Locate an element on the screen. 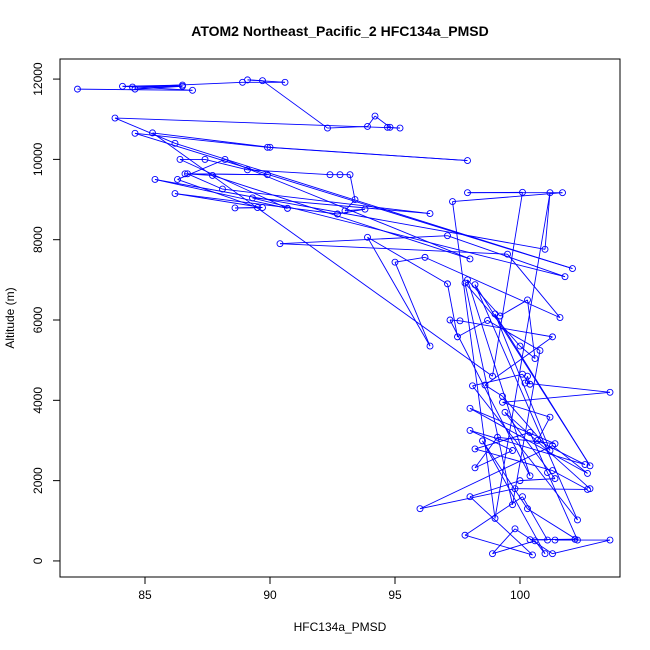 The height and width of the screenshot is (650, 650). y-tick-label: 10000 is located at coordinates (38, 159).